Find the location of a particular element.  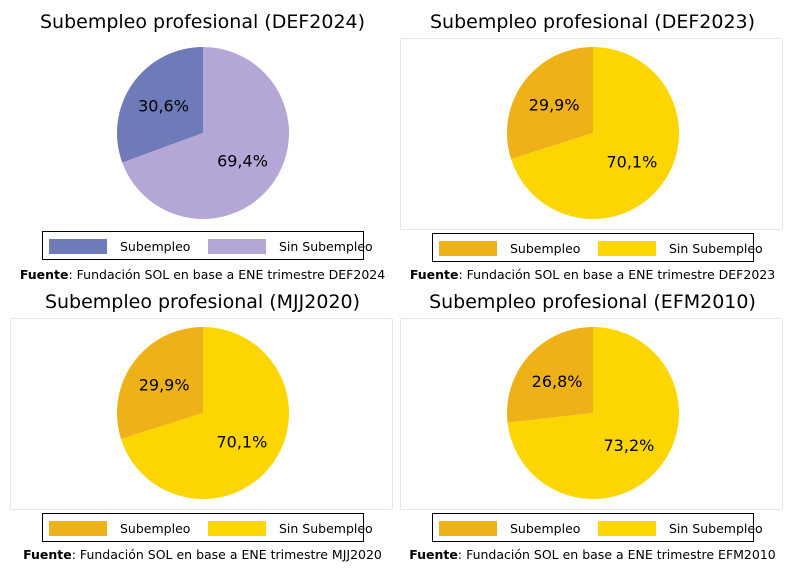

chart-title: Subempleo profesional (DEF2024) is located at coordinates (202, 22).